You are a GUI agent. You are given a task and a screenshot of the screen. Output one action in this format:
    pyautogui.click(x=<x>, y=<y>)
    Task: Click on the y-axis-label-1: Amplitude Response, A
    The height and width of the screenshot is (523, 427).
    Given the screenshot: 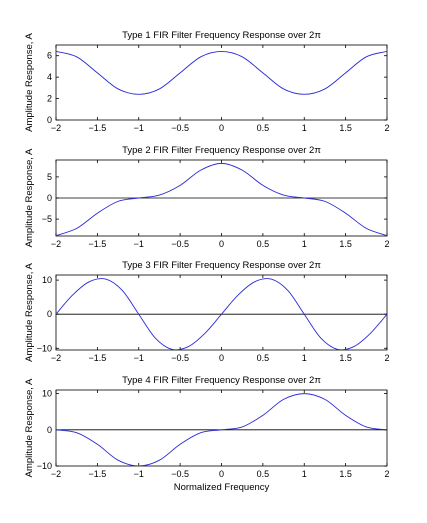 What is the action you would take?
    pyautogui.click(x=29, y=81)
    